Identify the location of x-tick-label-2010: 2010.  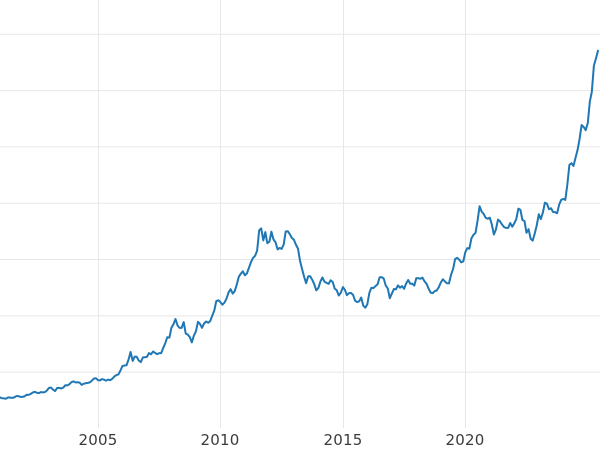
(220, 440).